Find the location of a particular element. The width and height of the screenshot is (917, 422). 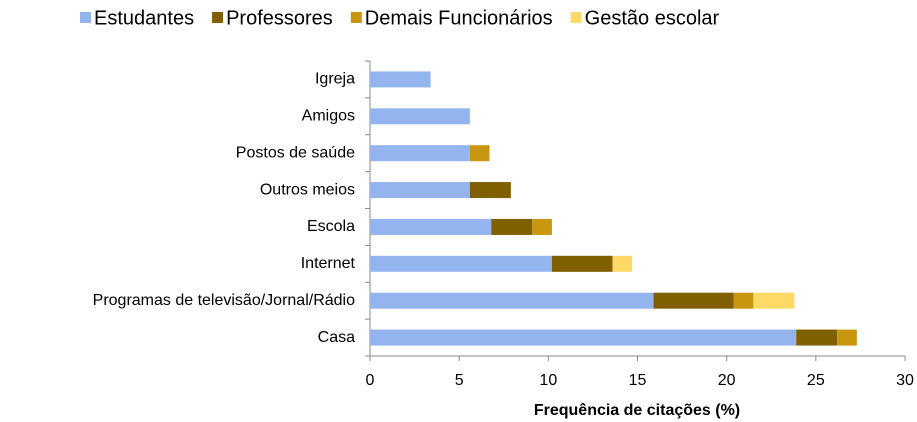

category-label: Postos de saúde is located at coordinates (295, 152).